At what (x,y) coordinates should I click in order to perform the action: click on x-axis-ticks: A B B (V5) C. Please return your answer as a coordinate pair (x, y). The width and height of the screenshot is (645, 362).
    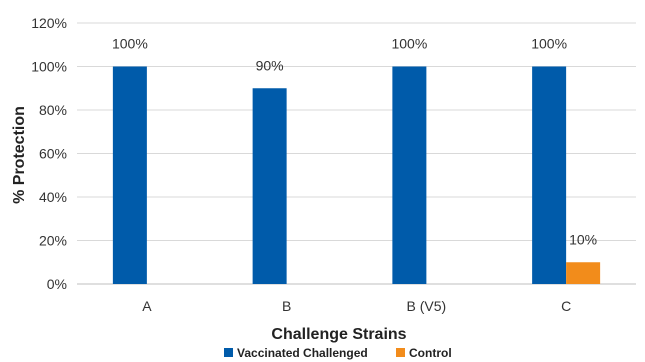
    Looking at the image, I should click on (356, 306).